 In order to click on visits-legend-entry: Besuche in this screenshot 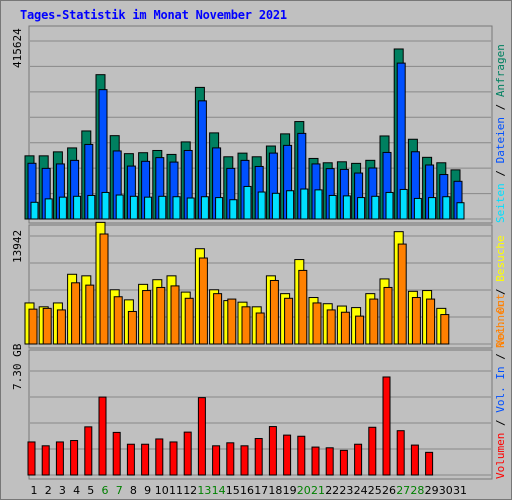, I will do `click(500, 258)`.